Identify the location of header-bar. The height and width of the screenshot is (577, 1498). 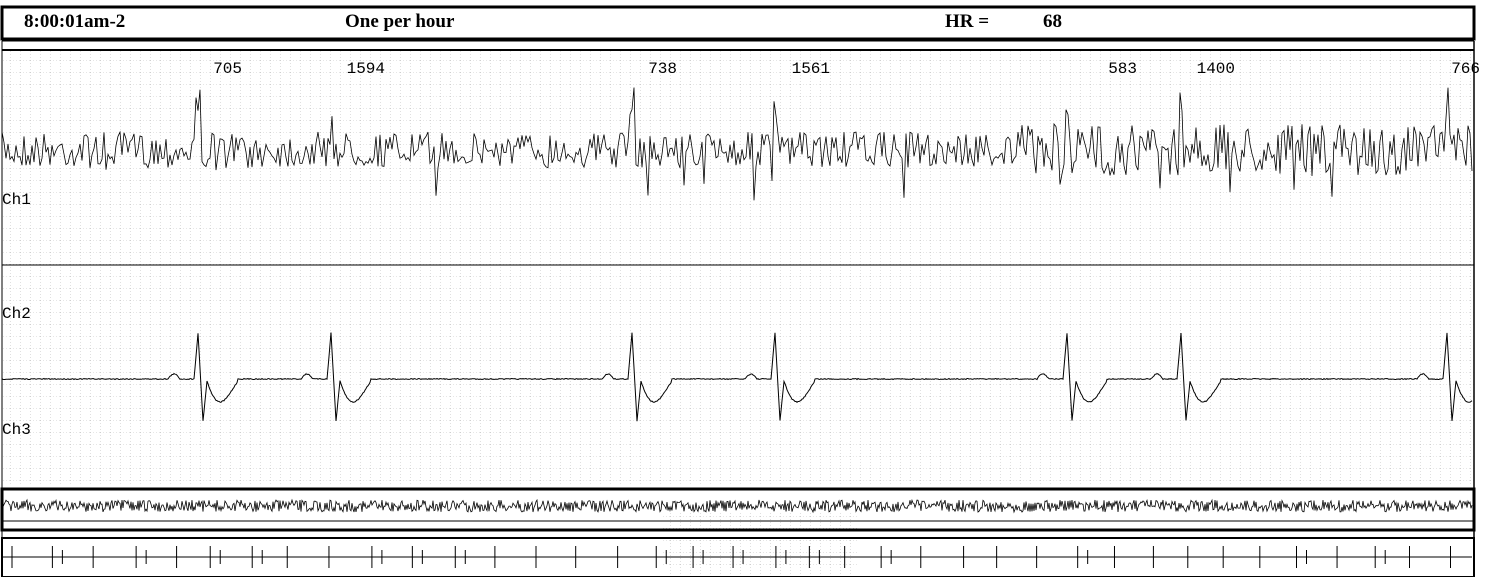
(738, 23).